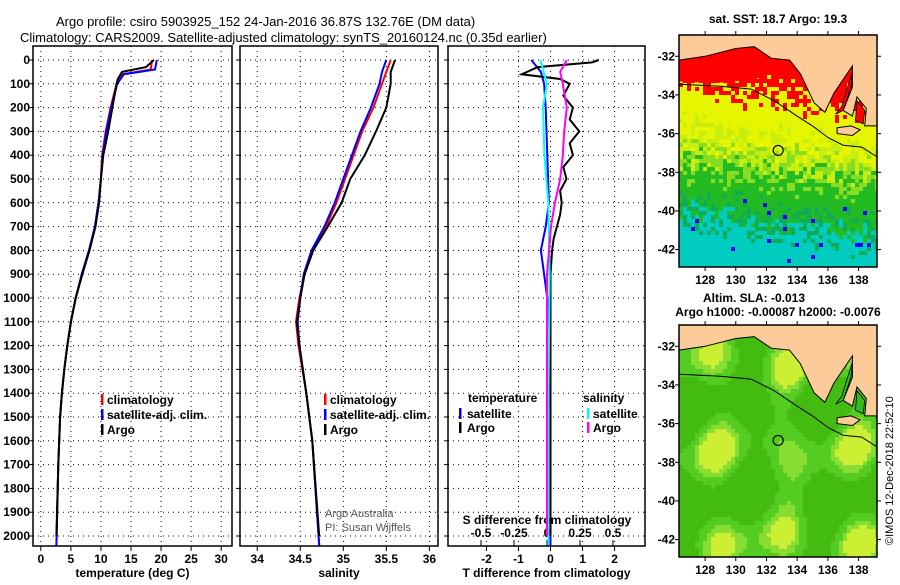  Describe the element at coordinates (828, 280) in the screenshot. I see `lon-tick-label: 136` at that location.